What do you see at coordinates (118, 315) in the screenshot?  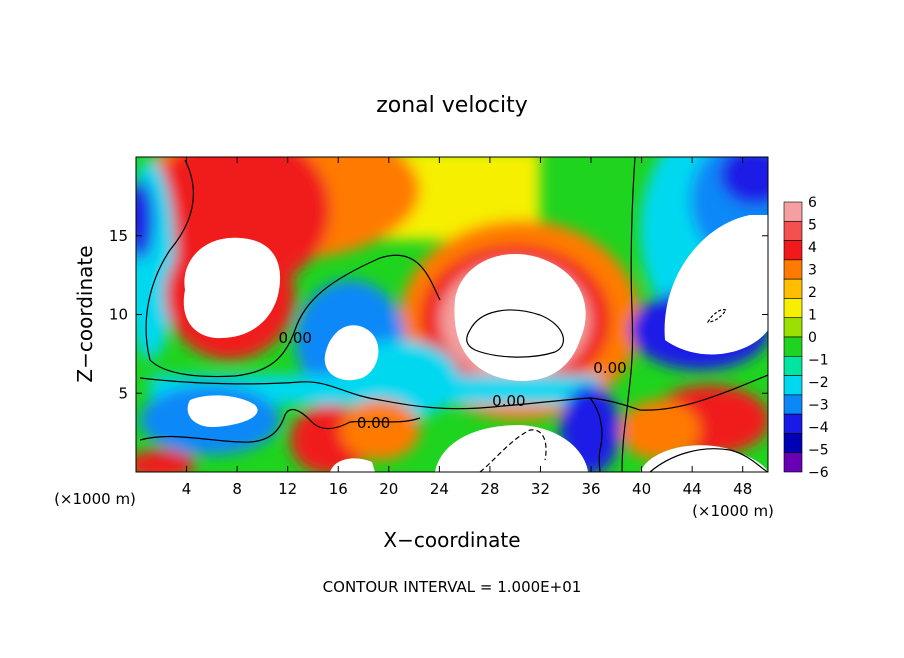 I see `y-tick-label: 10` at bounding box center [118, 315].